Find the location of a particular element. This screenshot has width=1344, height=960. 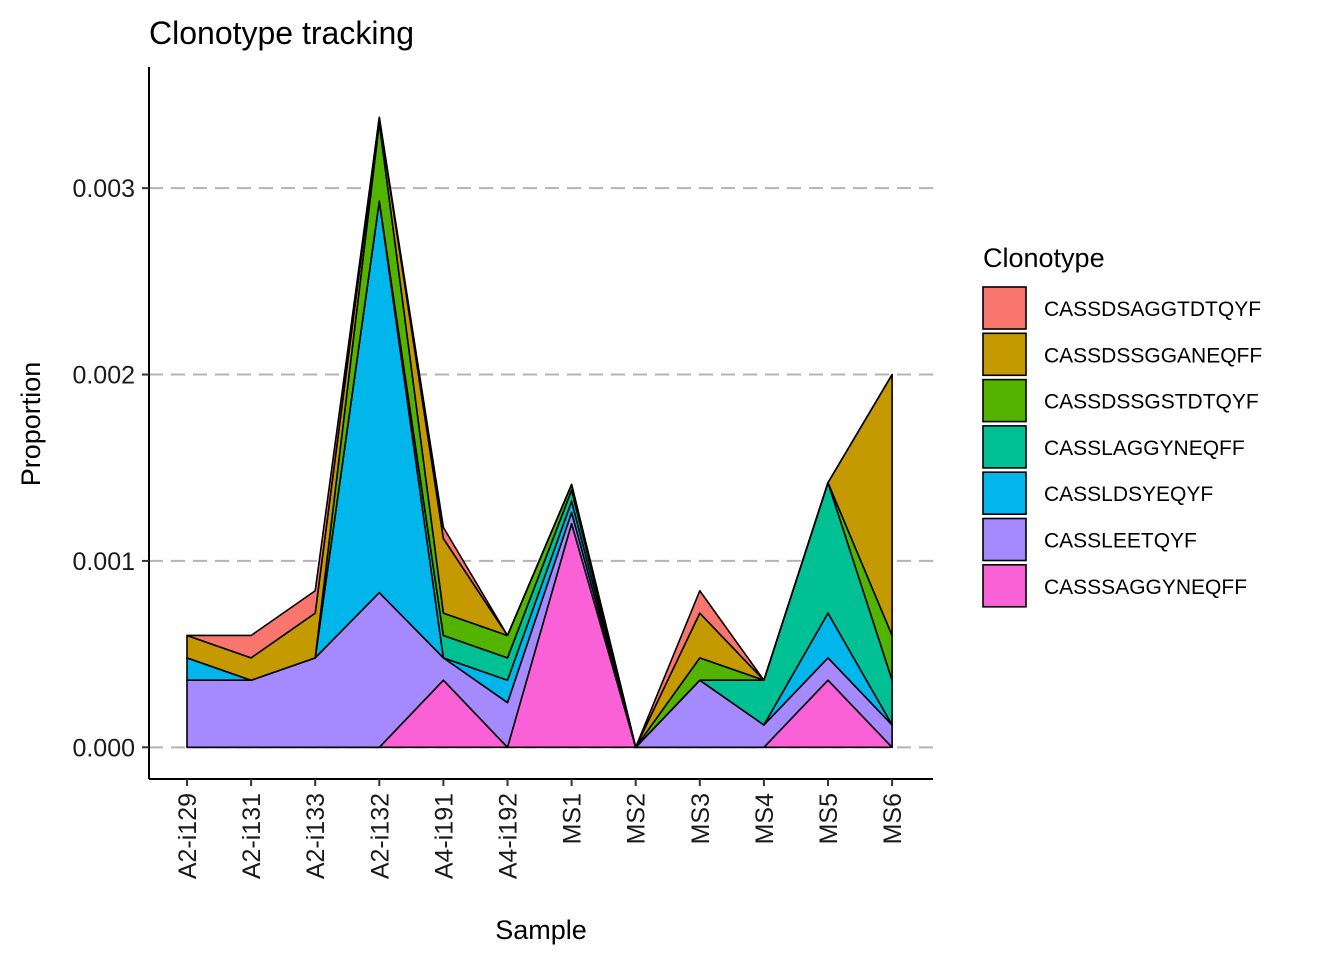

x-axis-title: Sample is located at coordinates (541, 930).